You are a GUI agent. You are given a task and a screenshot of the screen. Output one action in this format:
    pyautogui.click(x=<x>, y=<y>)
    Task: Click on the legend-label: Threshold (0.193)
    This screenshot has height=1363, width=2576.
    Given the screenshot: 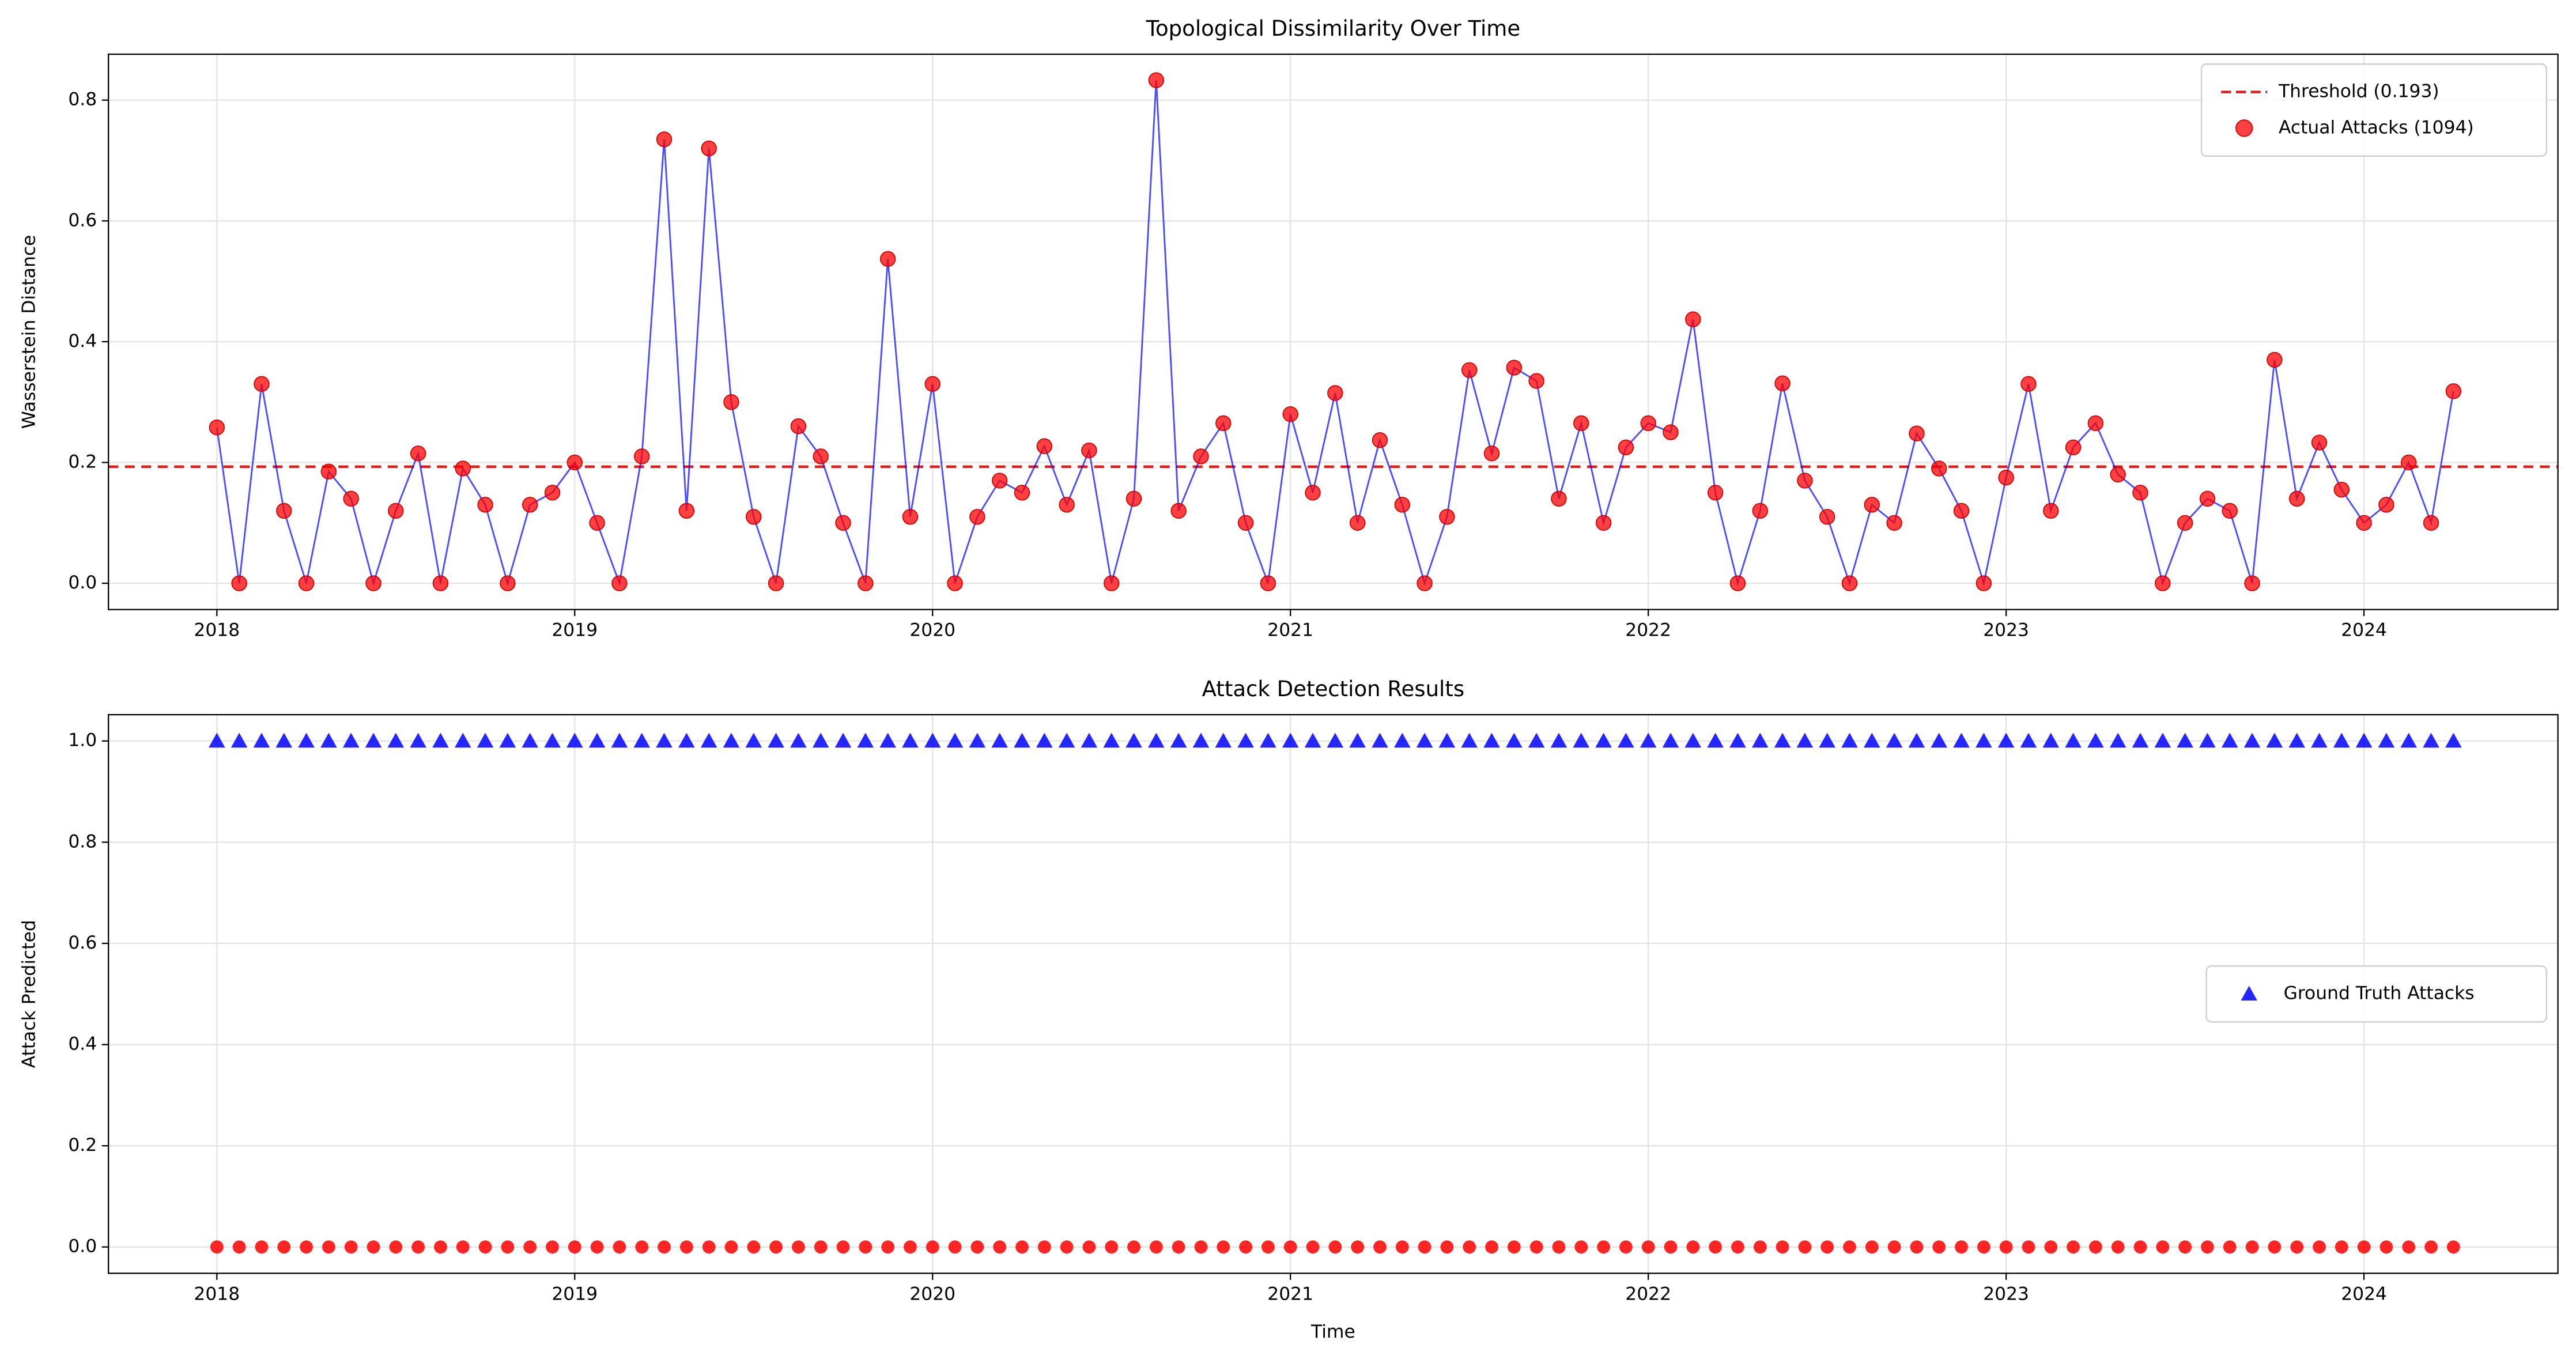 What is the action you would take?
    pyautogui.click(x=2358, y=91)
    